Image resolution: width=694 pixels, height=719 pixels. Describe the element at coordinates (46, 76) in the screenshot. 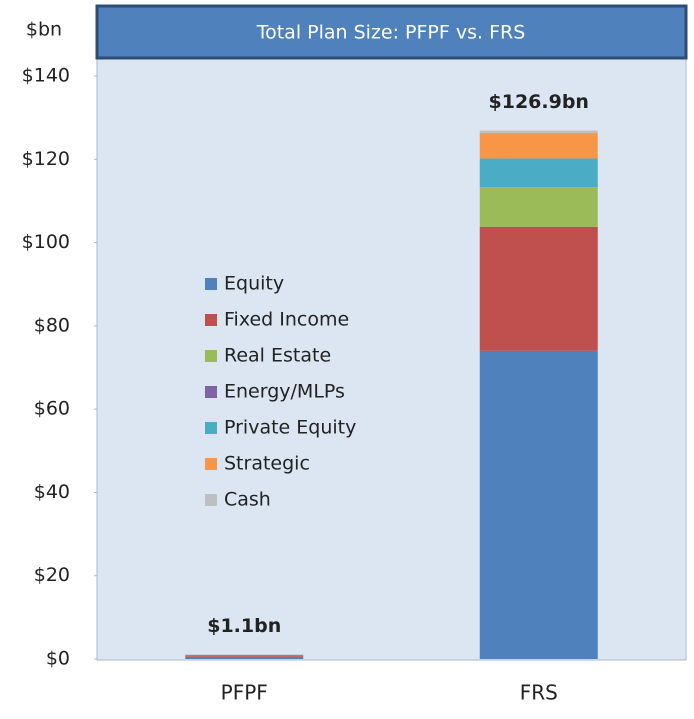

I see `y-tick-label: $140` at that location.